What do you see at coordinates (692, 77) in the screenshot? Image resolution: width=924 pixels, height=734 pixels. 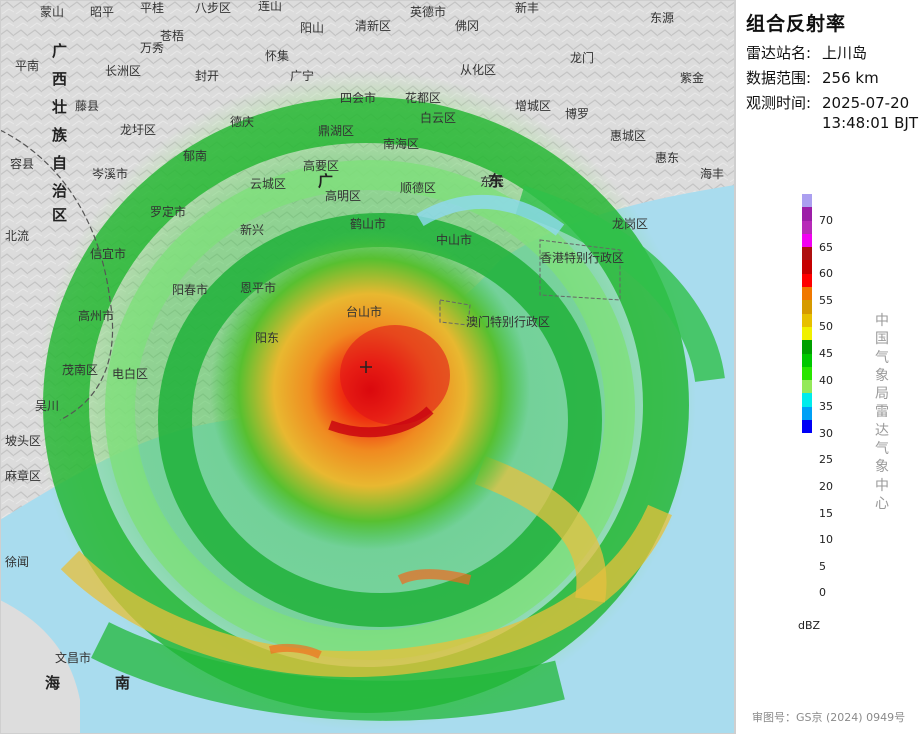 I see `map-label: 紫金` at bounding box center [692, 77].